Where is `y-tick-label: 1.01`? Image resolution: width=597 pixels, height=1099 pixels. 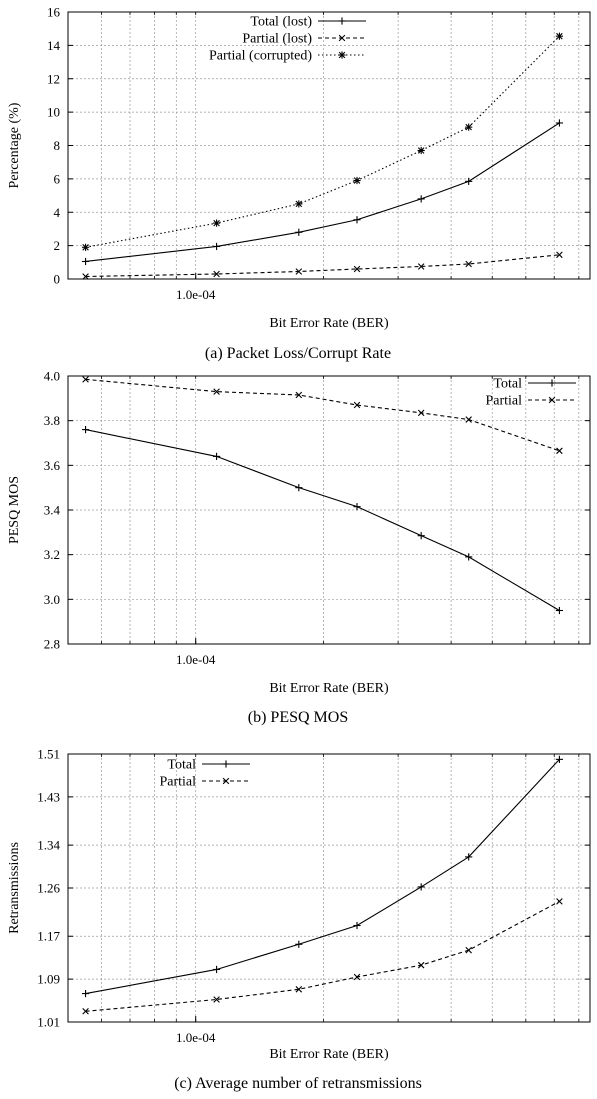
y-tick-label: 1.01 is located at coordinates (48, 1022).